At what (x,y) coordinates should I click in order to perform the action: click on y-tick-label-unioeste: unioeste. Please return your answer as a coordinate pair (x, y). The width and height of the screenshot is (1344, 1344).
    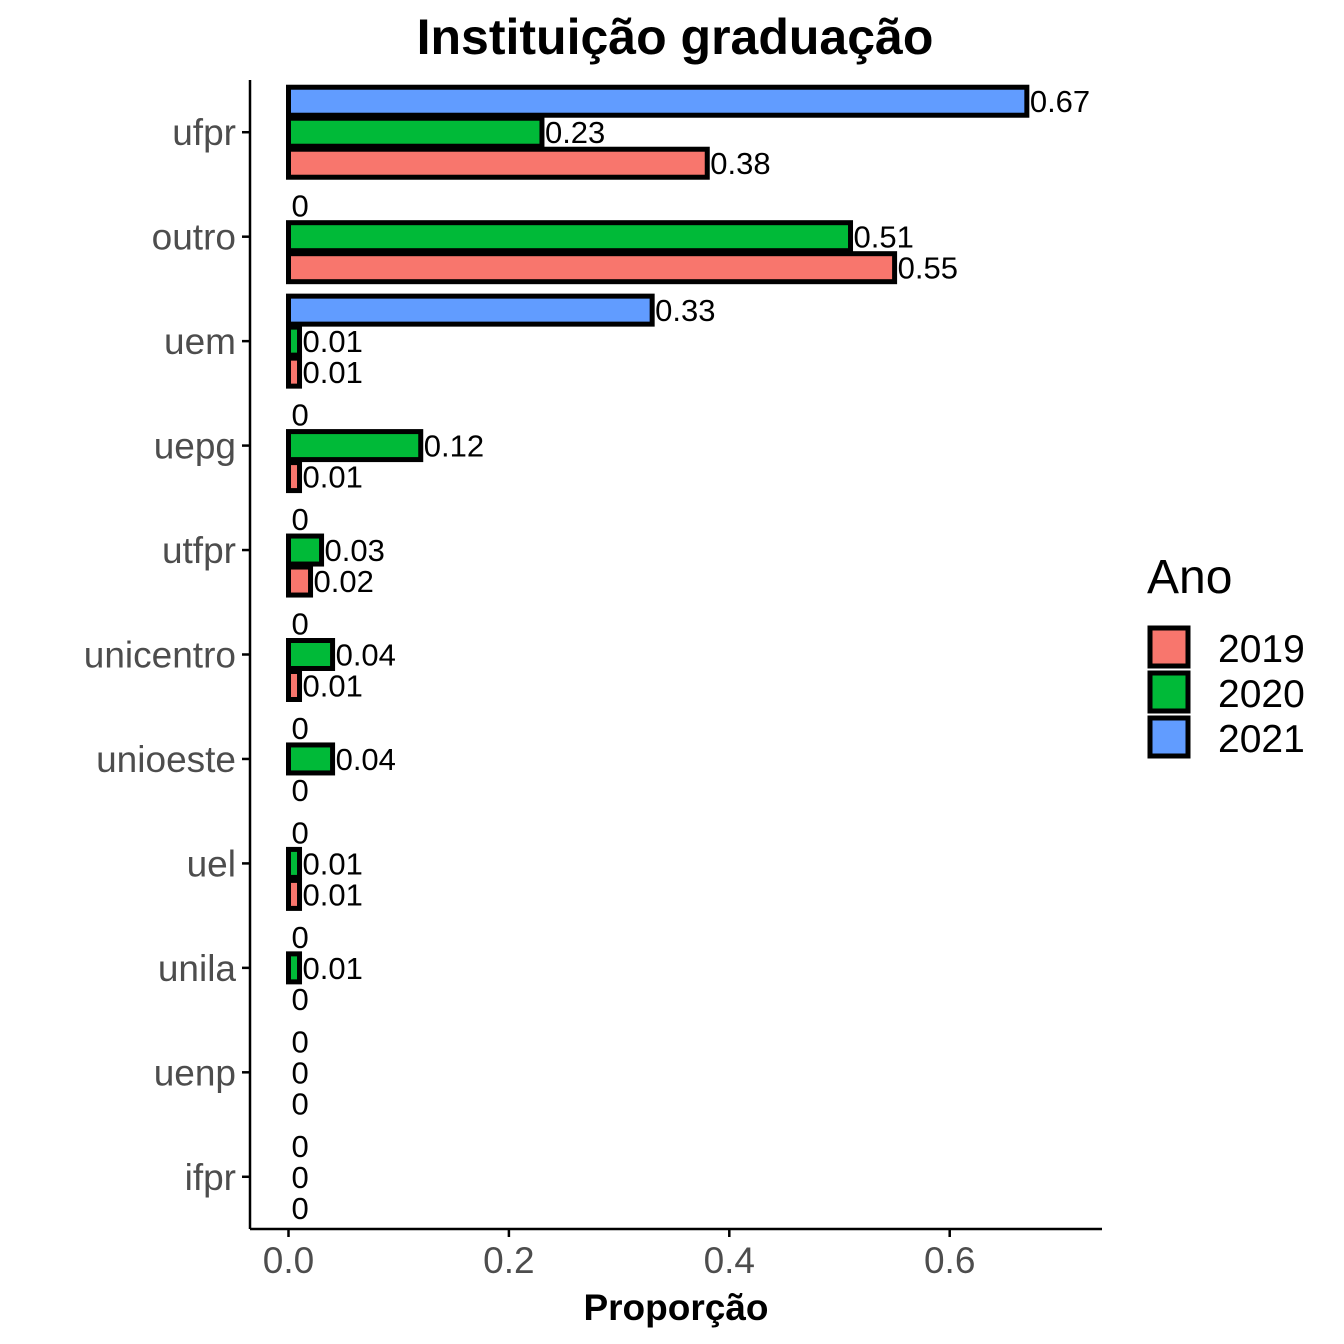
    Looking at the image, I should click on (166, 759).